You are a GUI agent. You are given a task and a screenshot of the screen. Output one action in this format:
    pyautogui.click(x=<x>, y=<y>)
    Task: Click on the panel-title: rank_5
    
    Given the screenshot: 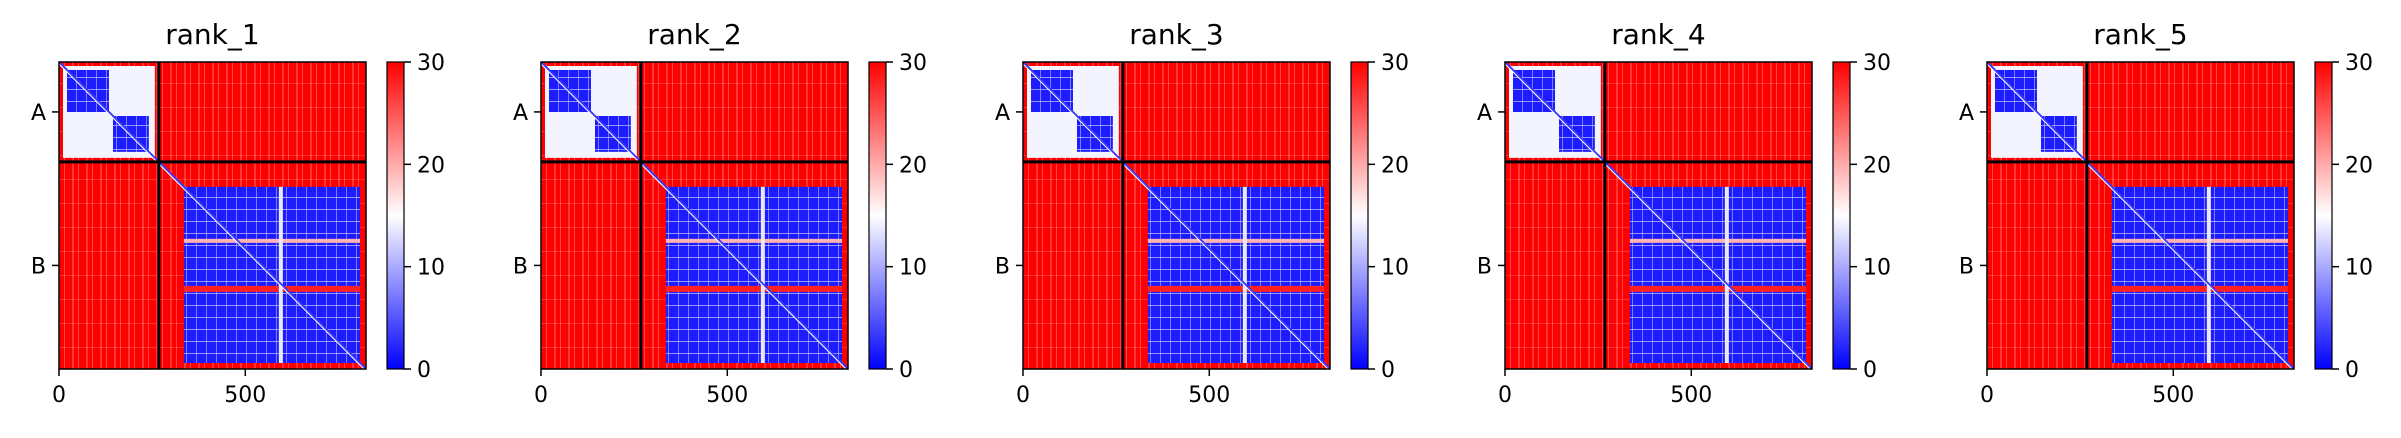 What is the action you would take?
    pyautogui.click(x=2140, y=34)
    